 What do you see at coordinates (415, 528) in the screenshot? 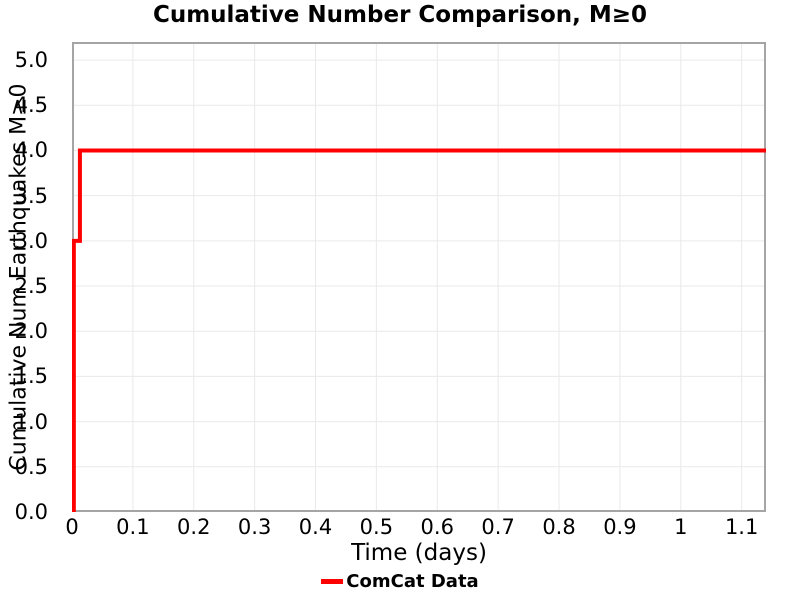
I see `x-tick-labels: 0 0.1 0.2 0.3 0.4 0.5 0.6 0.7 0.8 0.9 1 1.1` at bounding box center [415, 528].